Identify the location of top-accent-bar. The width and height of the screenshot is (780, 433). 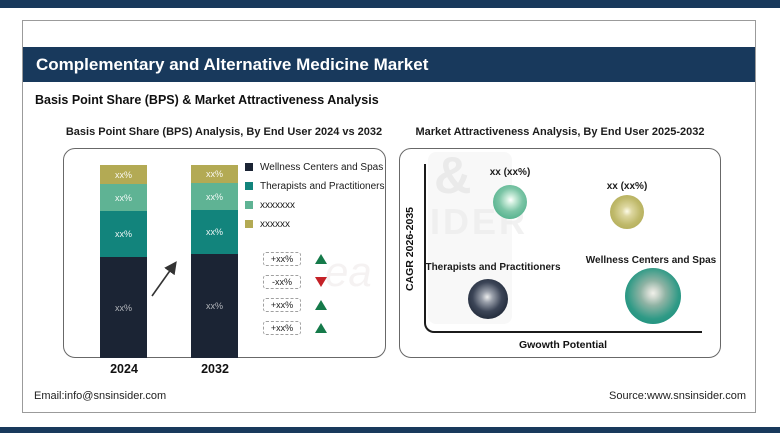
(390, 4).